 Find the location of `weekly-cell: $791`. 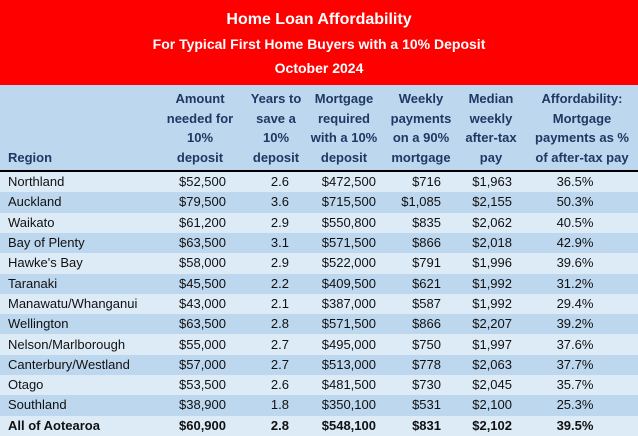

weekly-cell: $791 is located at coordinates (426, 263).